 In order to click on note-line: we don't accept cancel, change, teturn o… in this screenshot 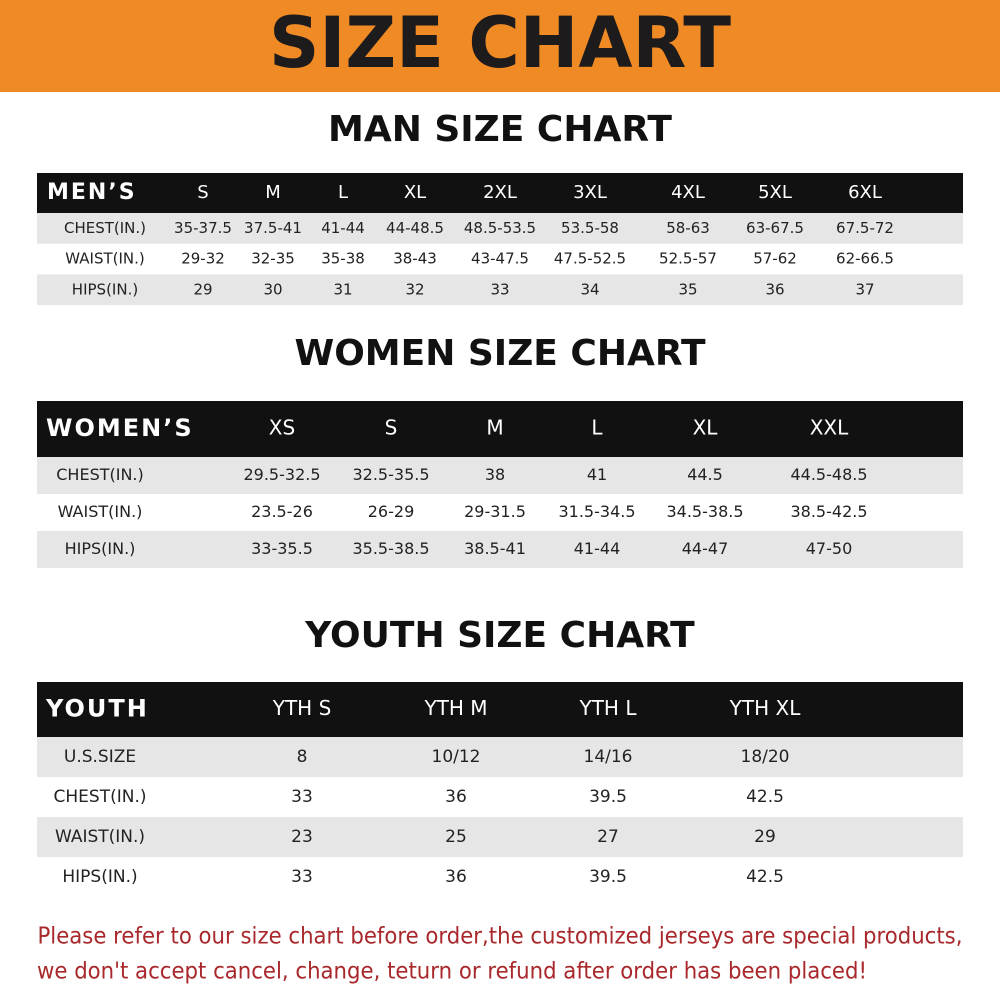, I will do `click(452, 972)`.